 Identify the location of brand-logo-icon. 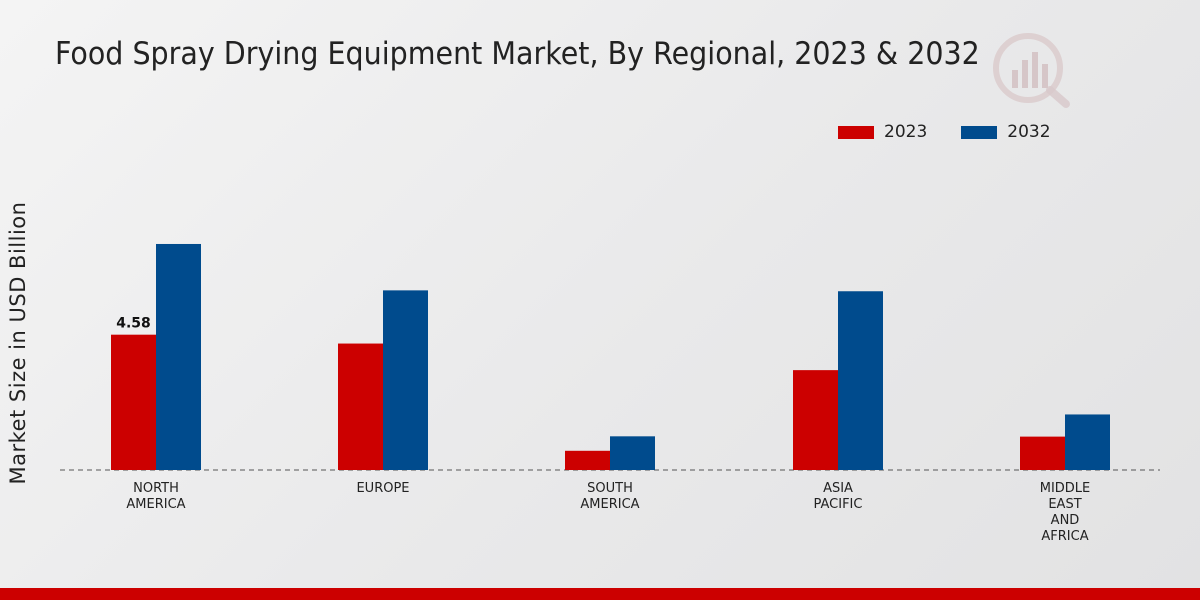
(1031, 70).